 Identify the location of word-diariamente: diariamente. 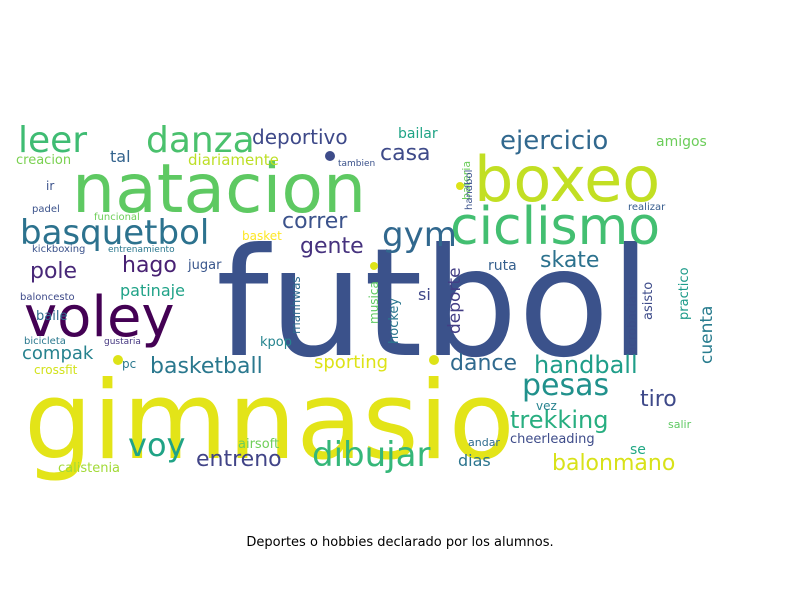
(233, 160).